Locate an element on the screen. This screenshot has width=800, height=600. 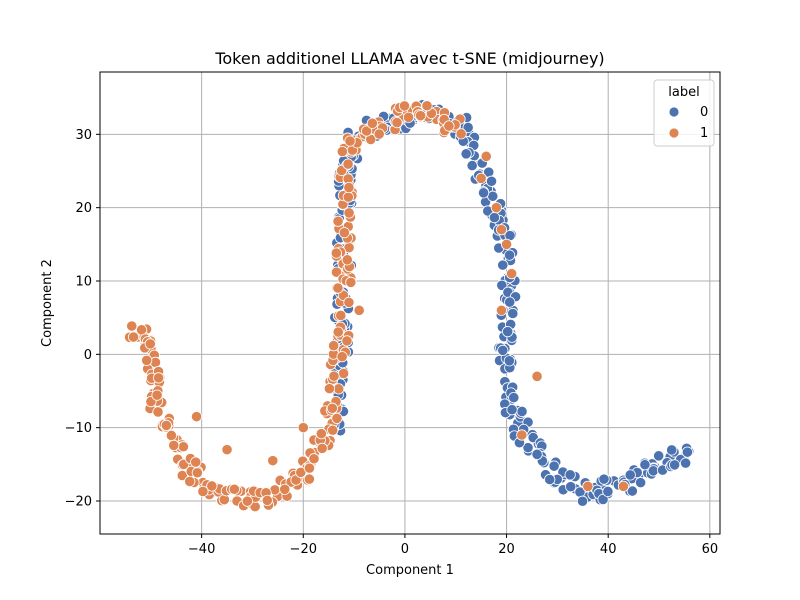
y-tick-label: 20 is located at coordinates (83, 208).